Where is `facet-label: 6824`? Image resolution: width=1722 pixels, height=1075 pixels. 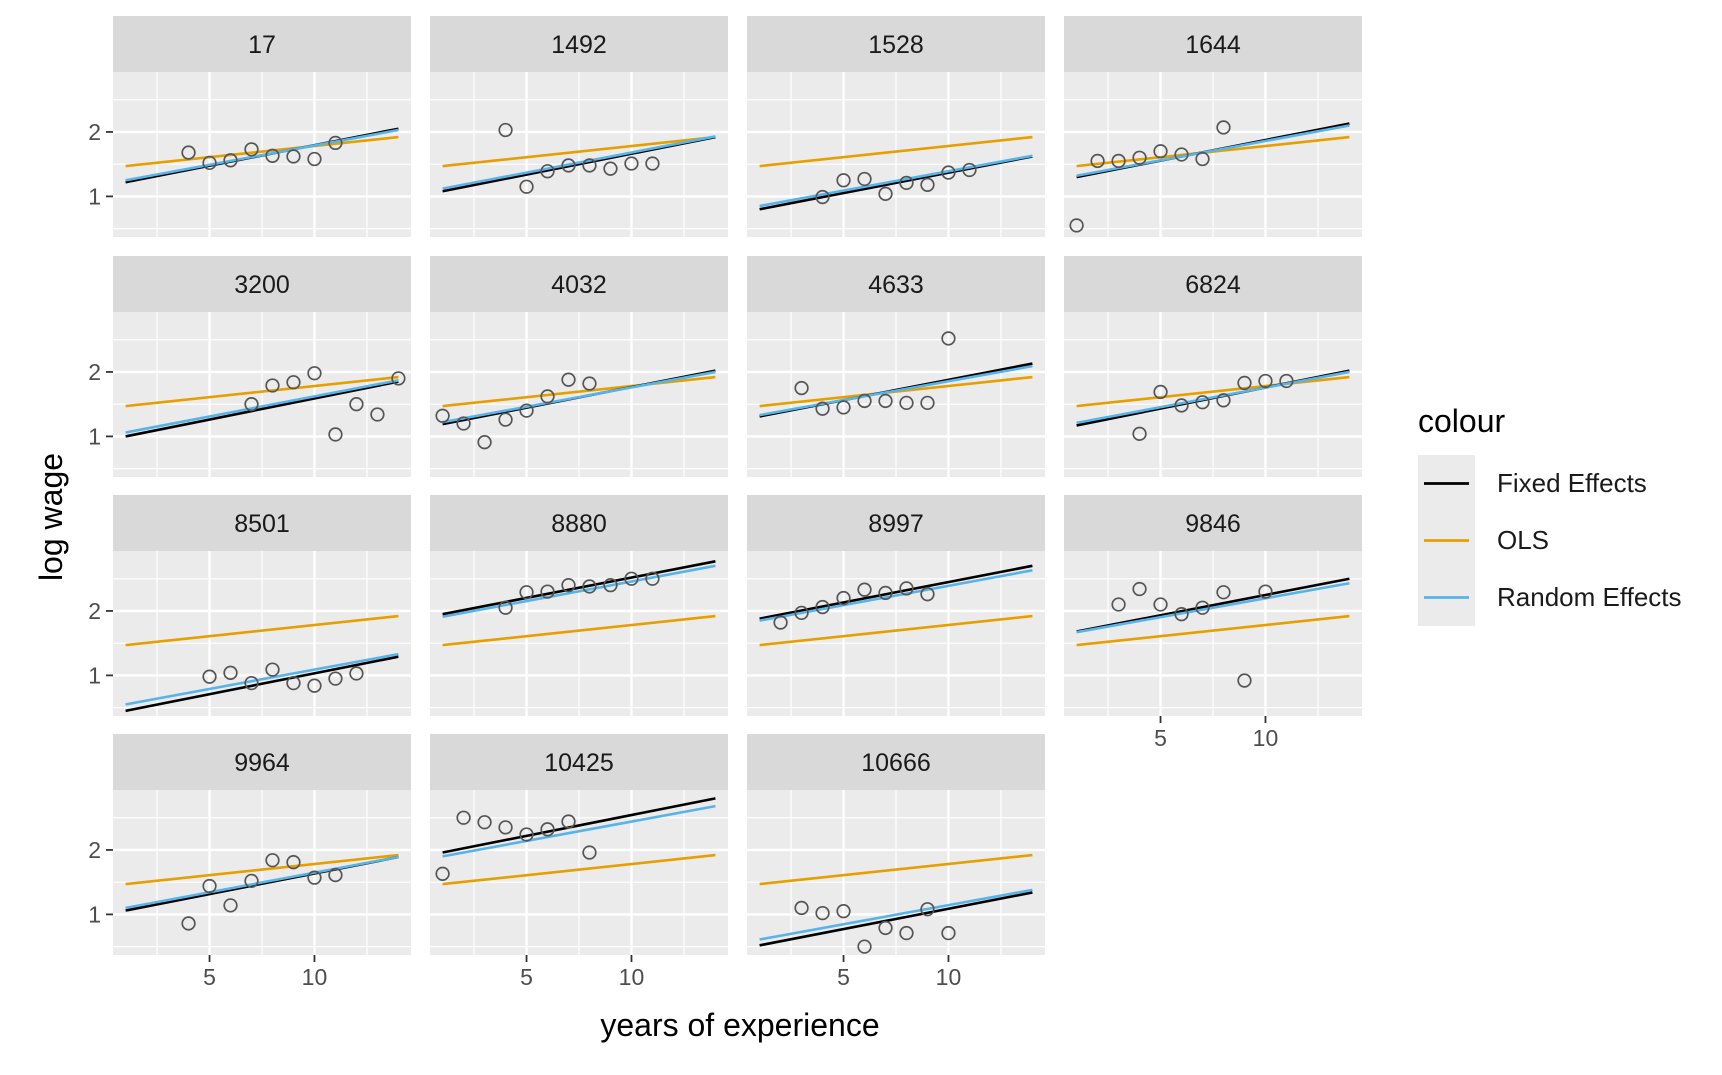
facet-label: 6824 is located at coordinates (1213, 285).